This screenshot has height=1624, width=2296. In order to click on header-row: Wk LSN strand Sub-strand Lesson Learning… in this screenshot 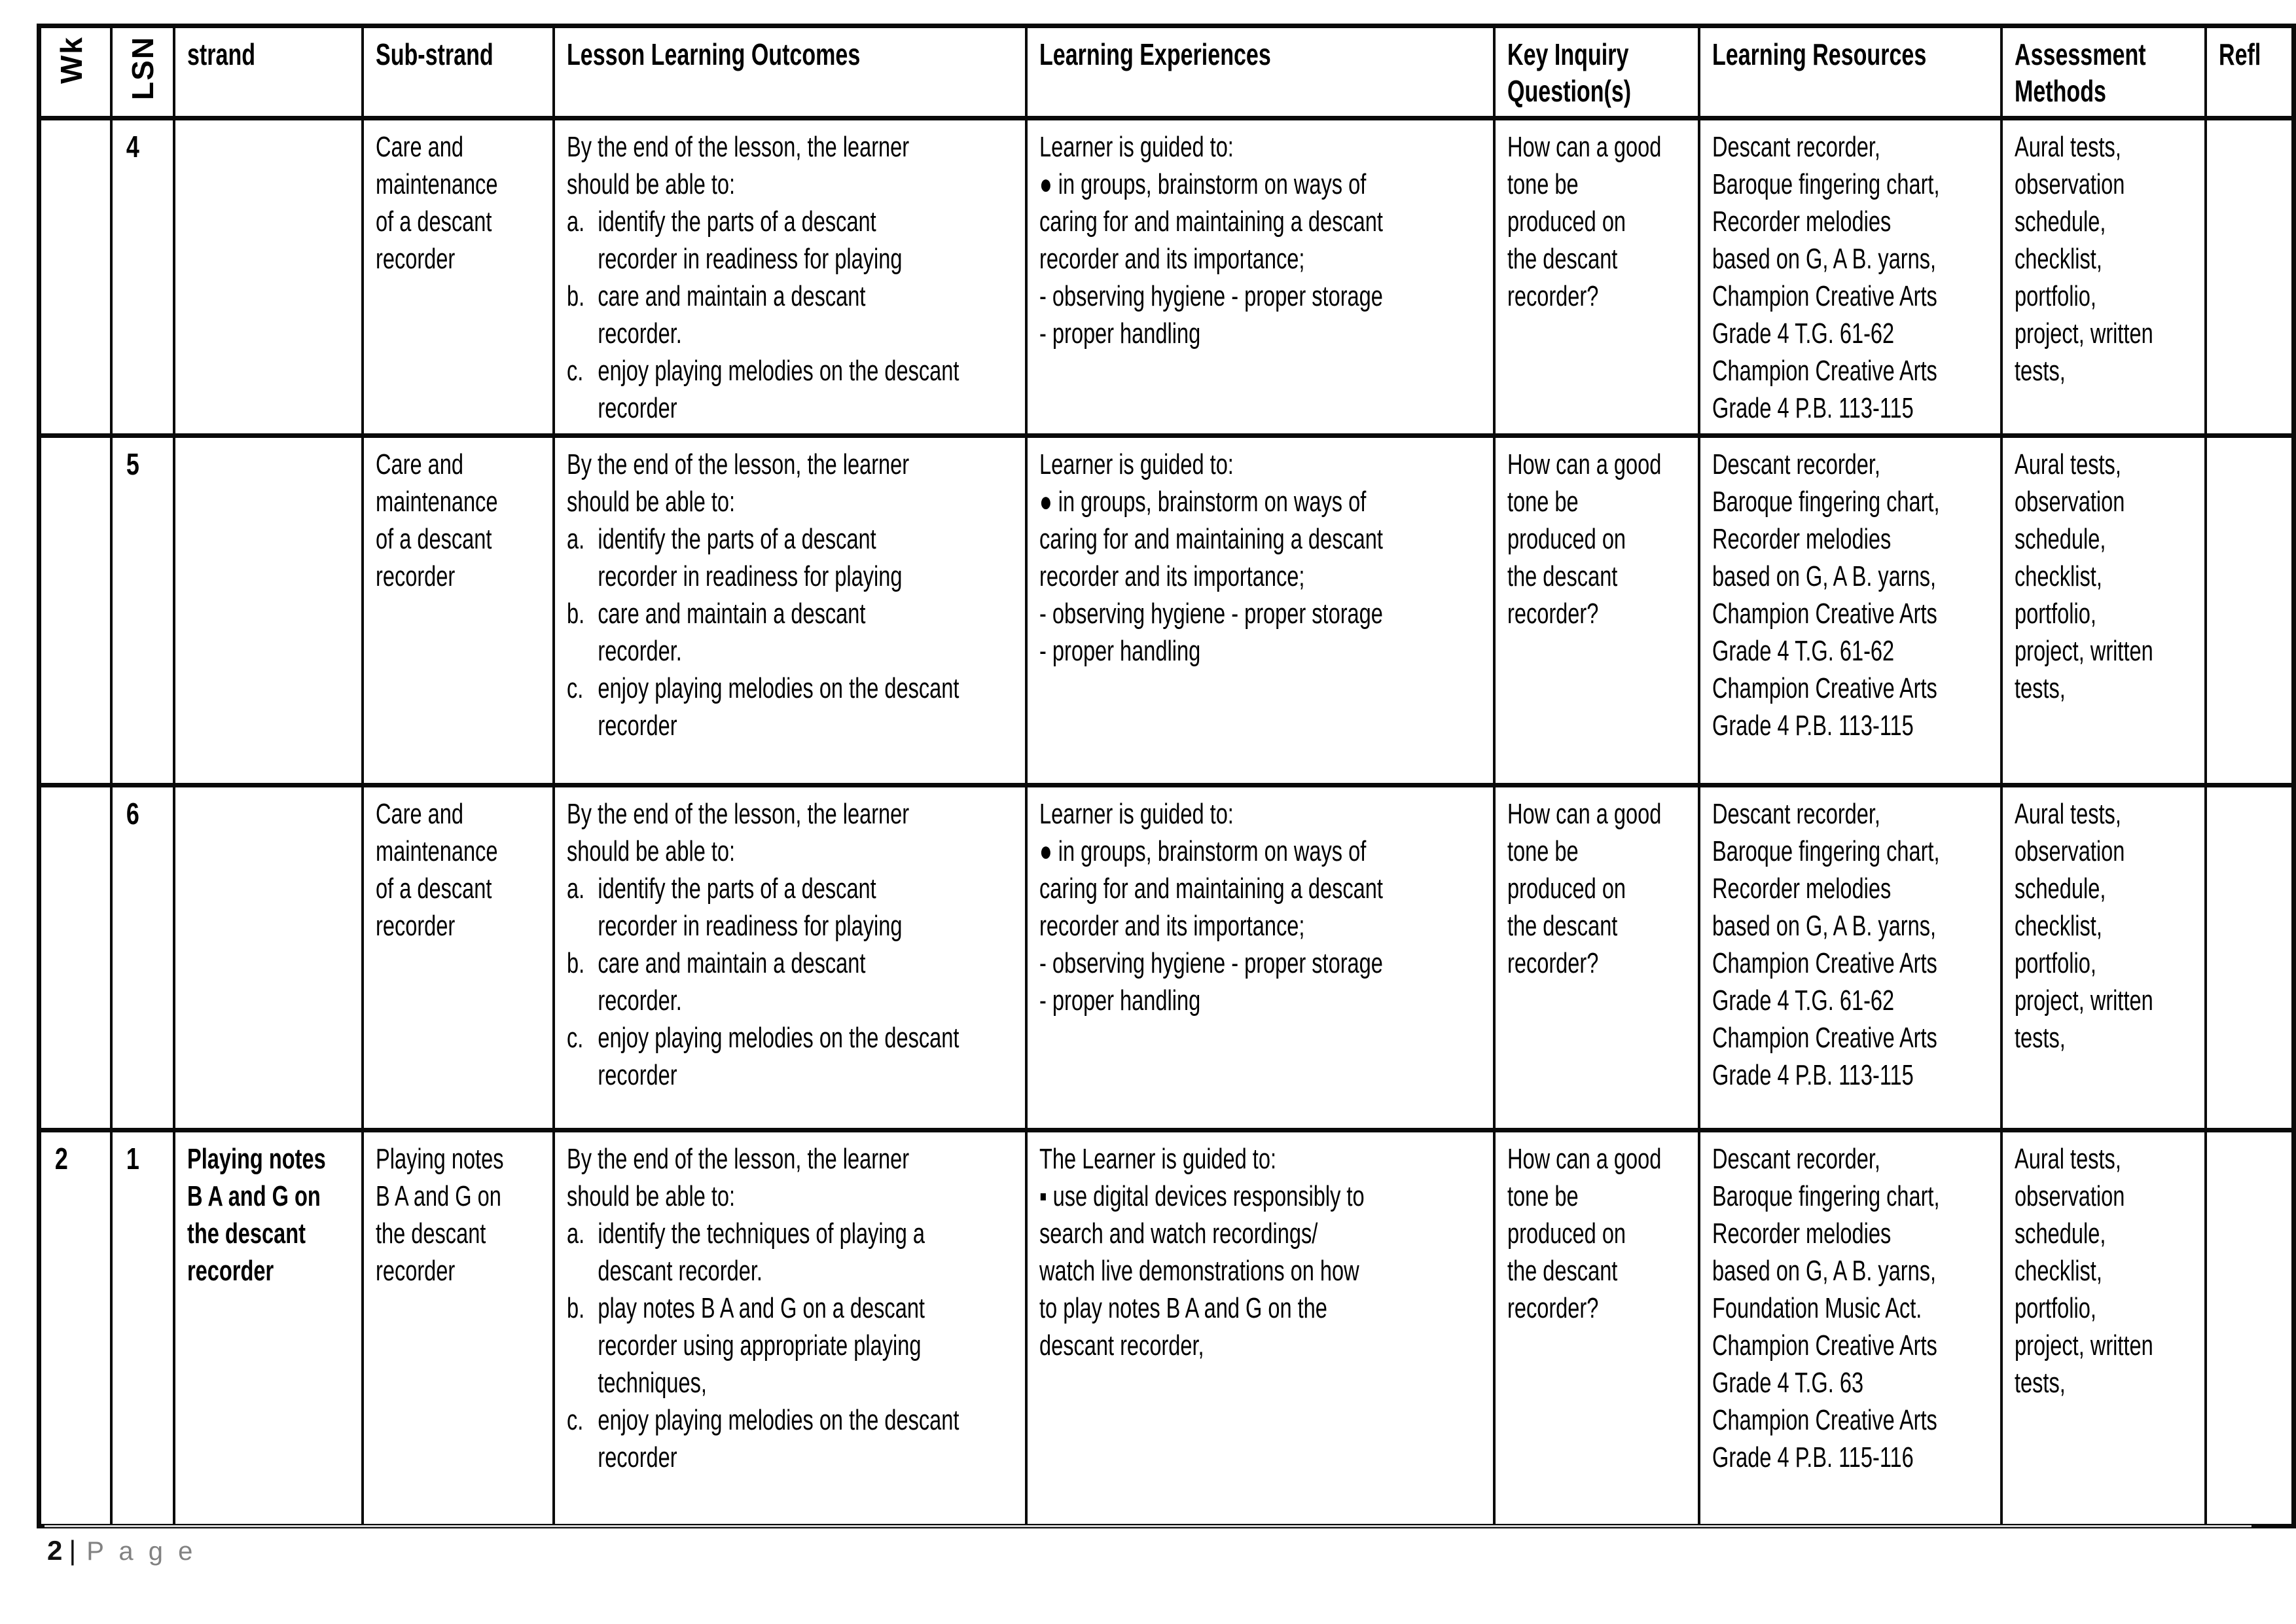, I will do `click(1166, 72)`.